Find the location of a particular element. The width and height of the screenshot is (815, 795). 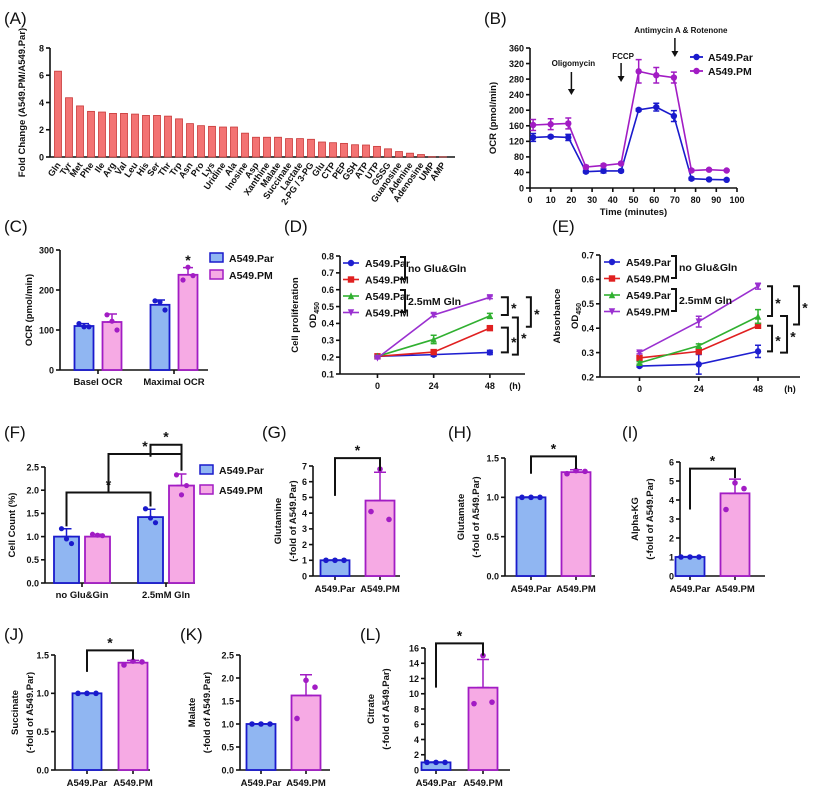

panel-label: (C) is located at coordinates (16, 226).